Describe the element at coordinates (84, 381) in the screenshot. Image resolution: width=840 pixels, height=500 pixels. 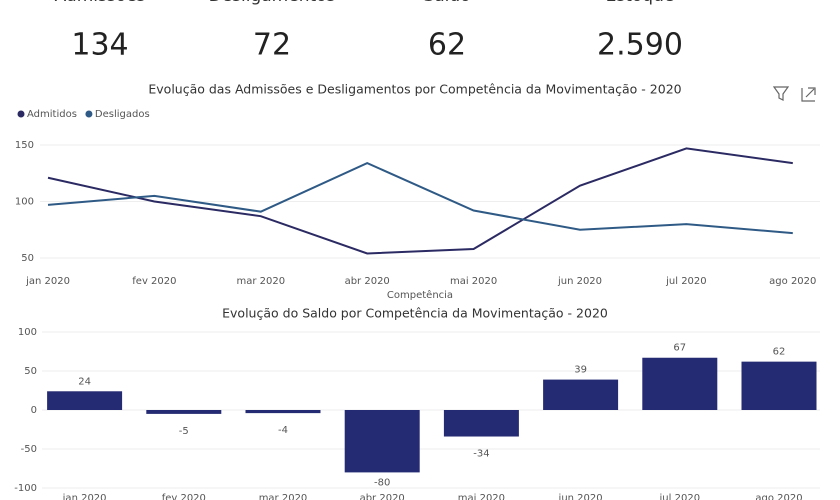
I see `data-label: 24` at that location.